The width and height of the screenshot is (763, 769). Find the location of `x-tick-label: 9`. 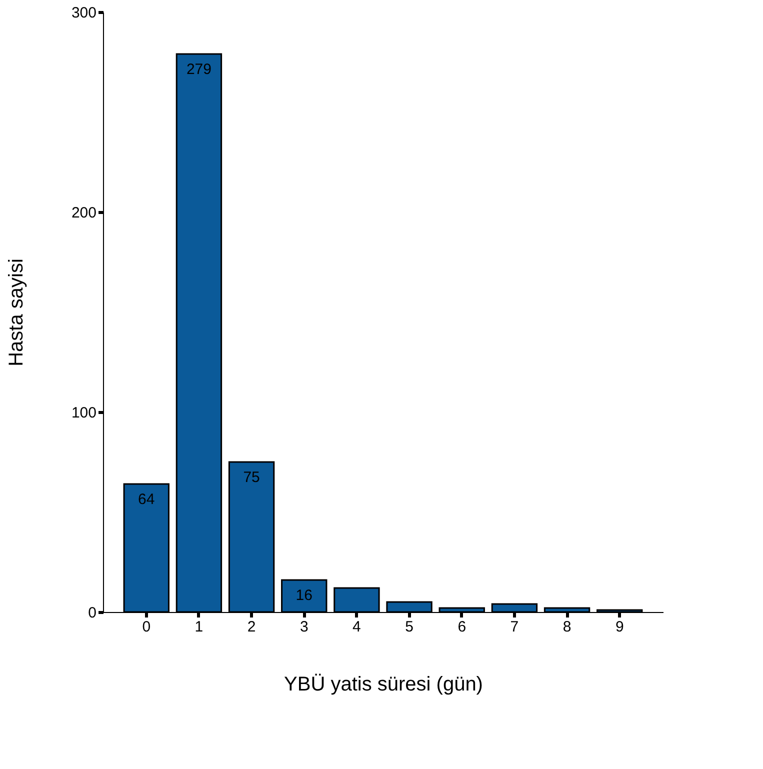

x-tick-label: 9 is located at coordinates (619, 627).